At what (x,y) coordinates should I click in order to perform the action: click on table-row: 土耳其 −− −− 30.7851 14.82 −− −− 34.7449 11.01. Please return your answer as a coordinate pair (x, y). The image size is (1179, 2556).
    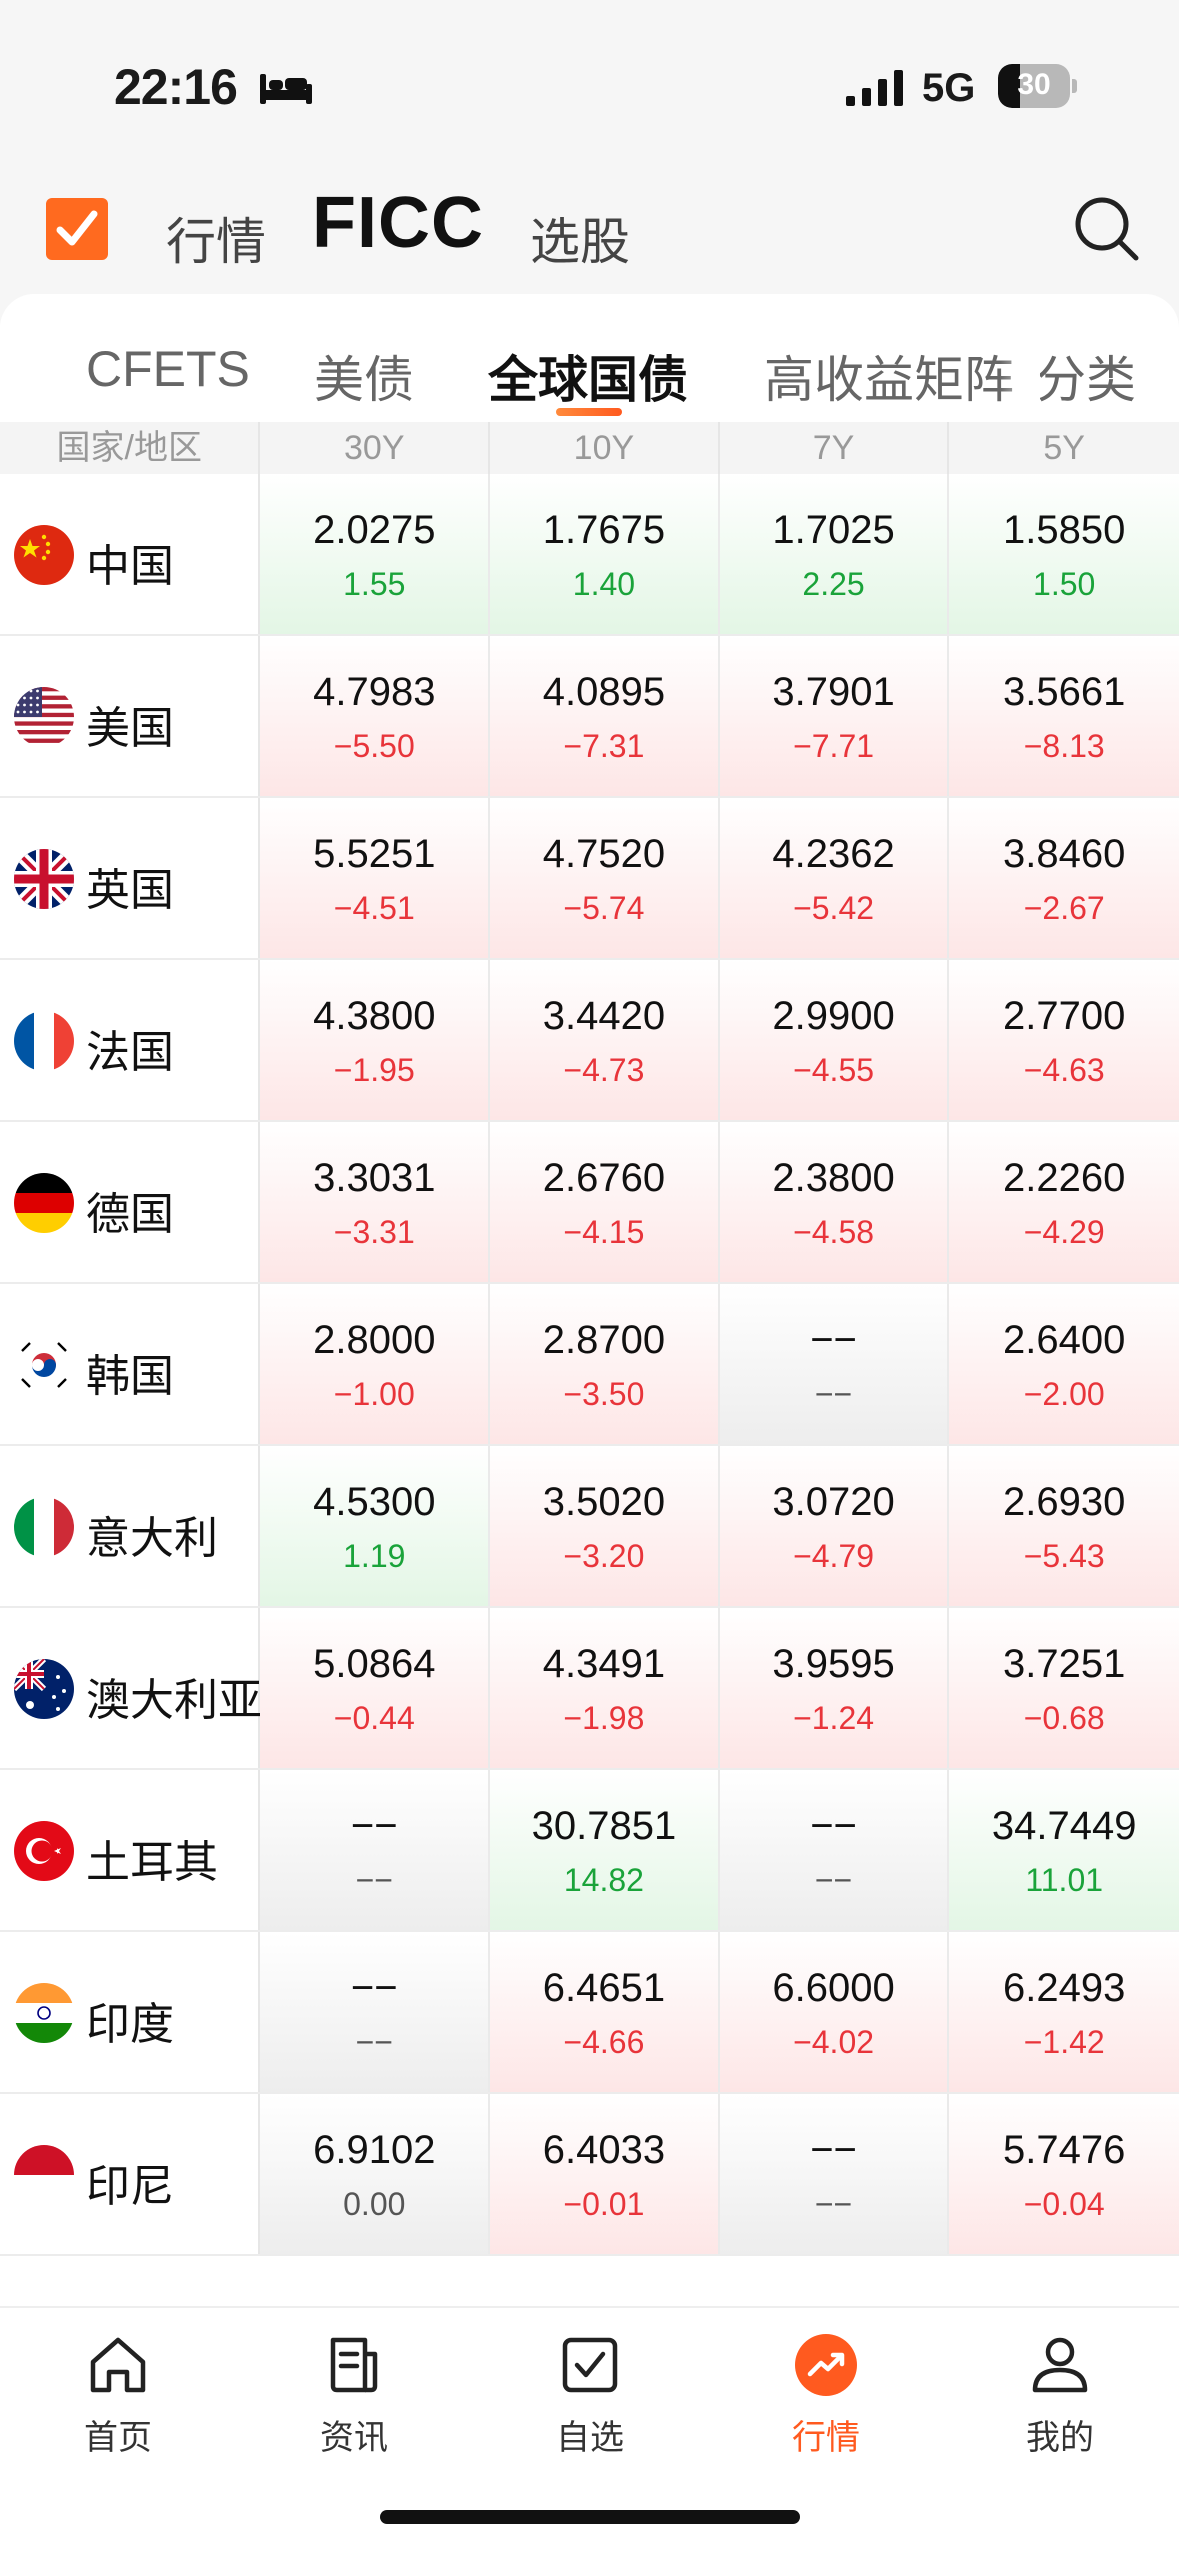
    Looking at the image, I should click on (589, 1851).